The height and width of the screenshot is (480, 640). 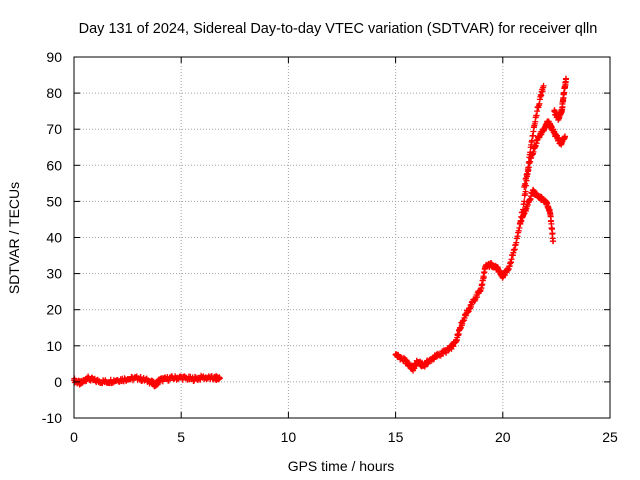 I want to click on y-tick-label: 90, so click(x=54, y=57).